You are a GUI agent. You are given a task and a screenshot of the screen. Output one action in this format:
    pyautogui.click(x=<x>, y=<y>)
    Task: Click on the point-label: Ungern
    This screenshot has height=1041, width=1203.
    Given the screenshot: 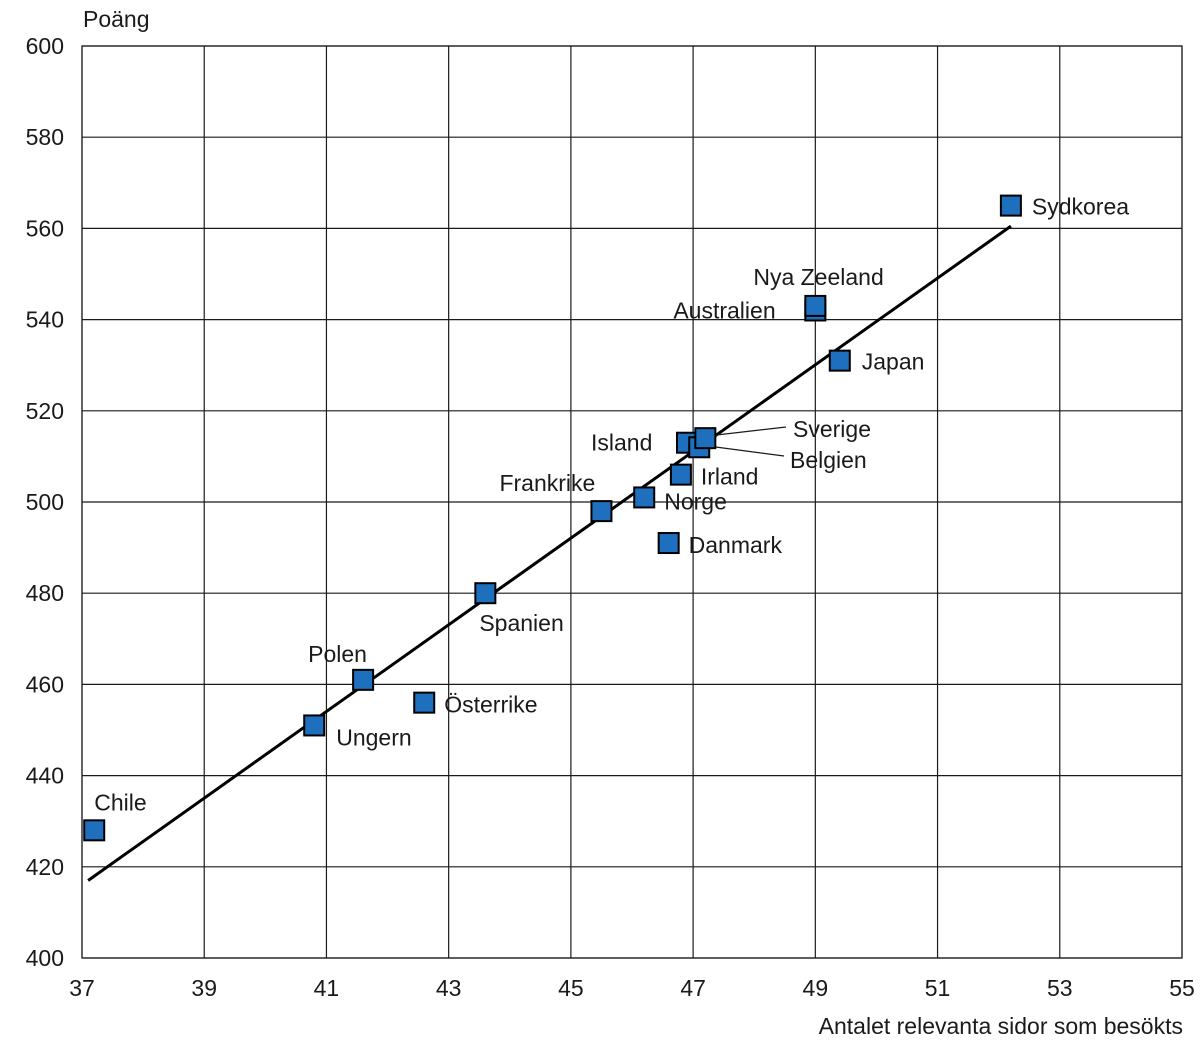 What is the action you would take?
    pyautogui.click(x=373, y=737)
    